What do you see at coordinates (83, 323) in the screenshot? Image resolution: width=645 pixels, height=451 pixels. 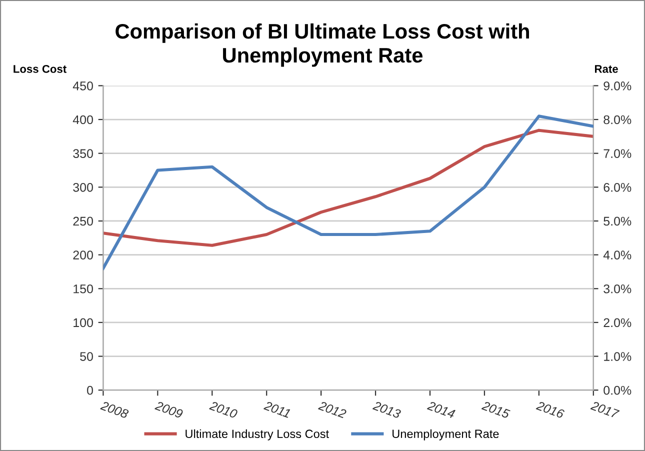 I see `y-tick-label: 100` at bounding box center [83, 323].